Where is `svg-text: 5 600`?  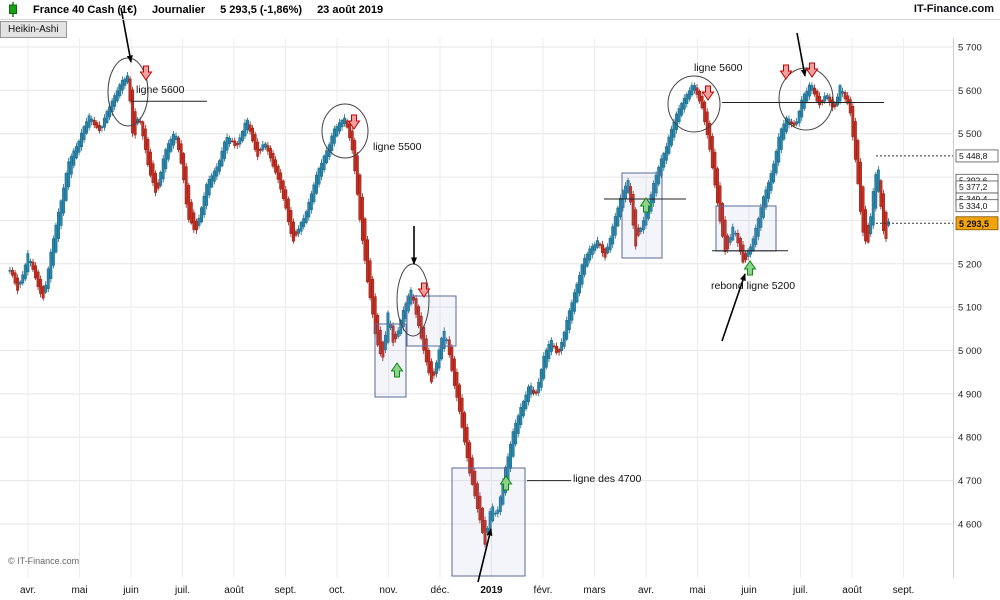 svg-text: 5 600 is located at coordinates (970, 91).